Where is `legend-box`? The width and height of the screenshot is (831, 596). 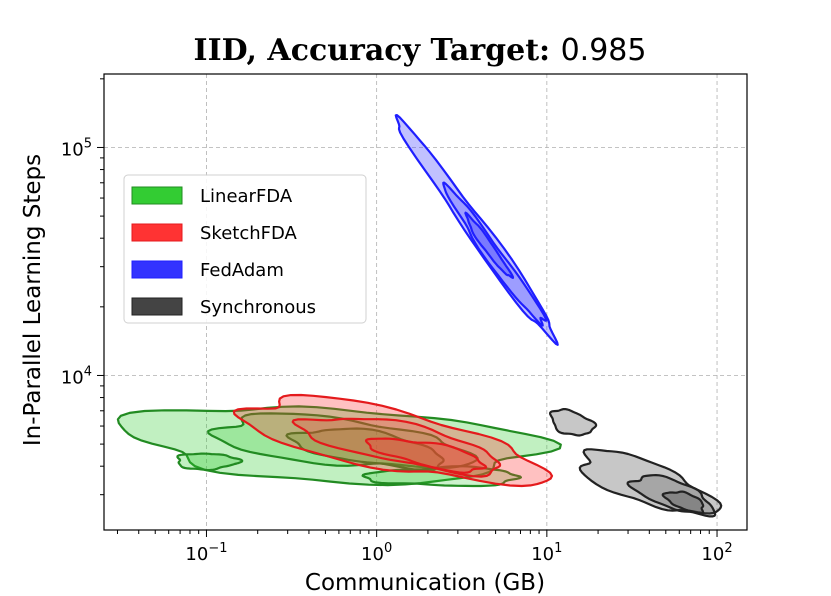
legend-box is located at coordinates (245, 249).